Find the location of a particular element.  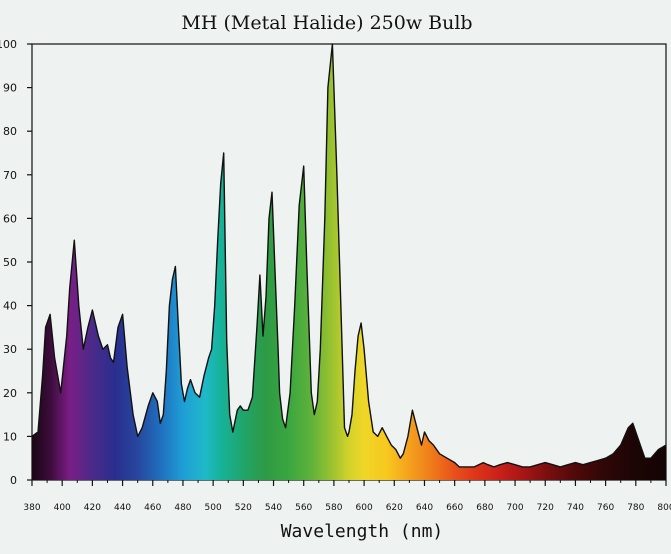

y-tick-label: 100 is located at coordinates (8, 44).